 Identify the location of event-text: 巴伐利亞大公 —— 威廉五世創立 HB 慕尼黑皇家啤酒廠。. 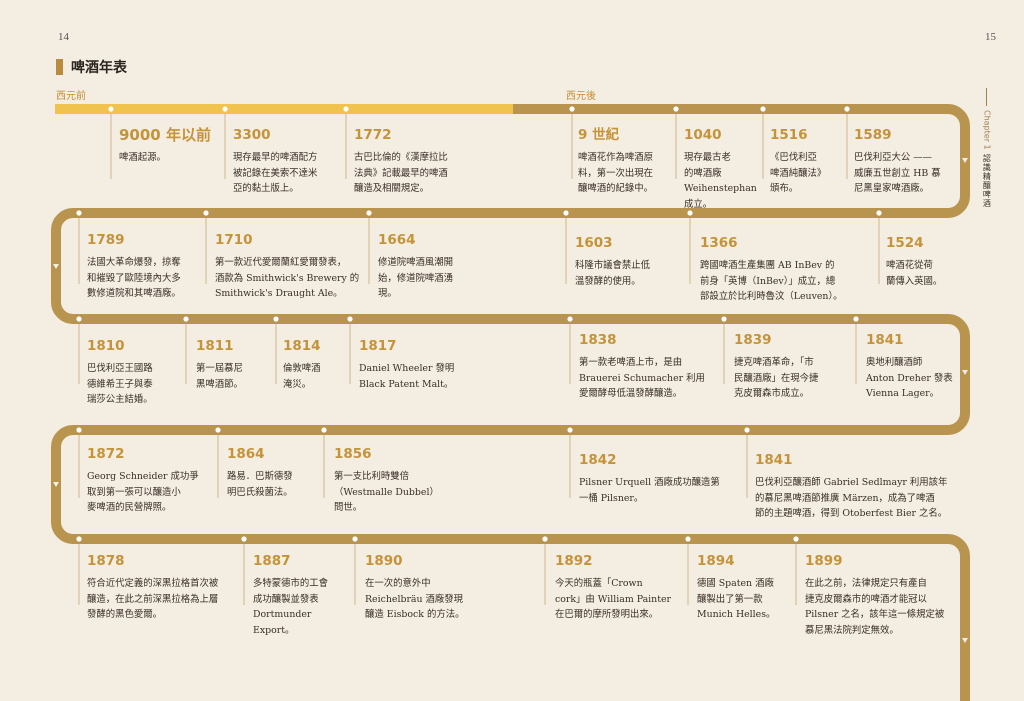
(897, 173).